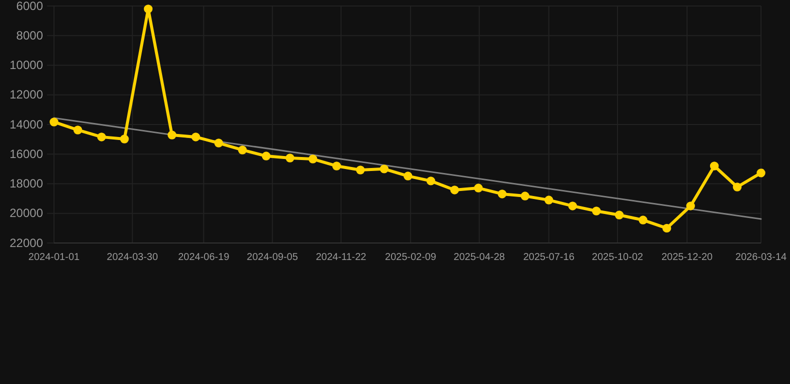 This screenshot has height=384, width=790. What do you see at coordinates (27, 213) in the screenshot?
I see `y-tick-label: 20000` at bounding box center [27, 213].